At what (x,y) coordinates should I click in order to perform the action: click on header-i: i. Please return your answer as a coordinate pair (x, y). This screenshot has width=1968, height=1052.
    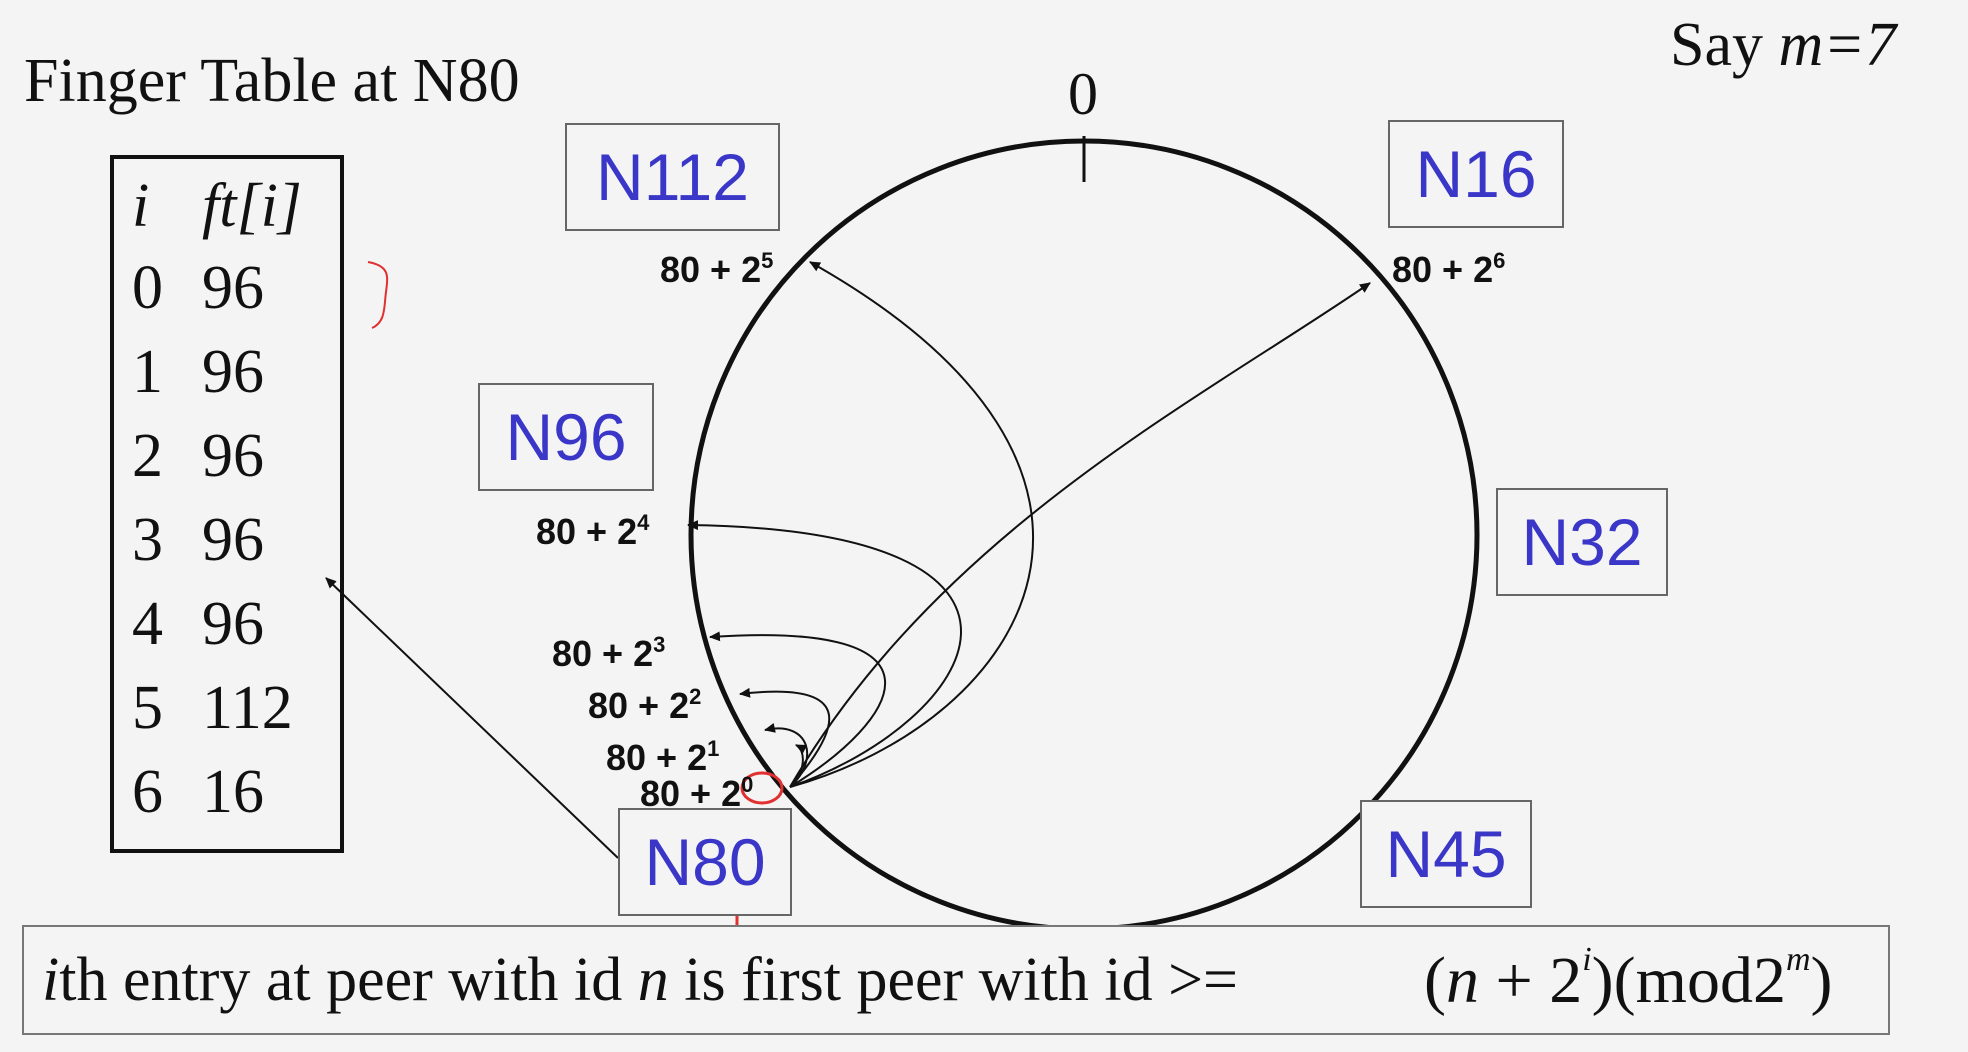
    Looking at the image, I should click on (141, 206).